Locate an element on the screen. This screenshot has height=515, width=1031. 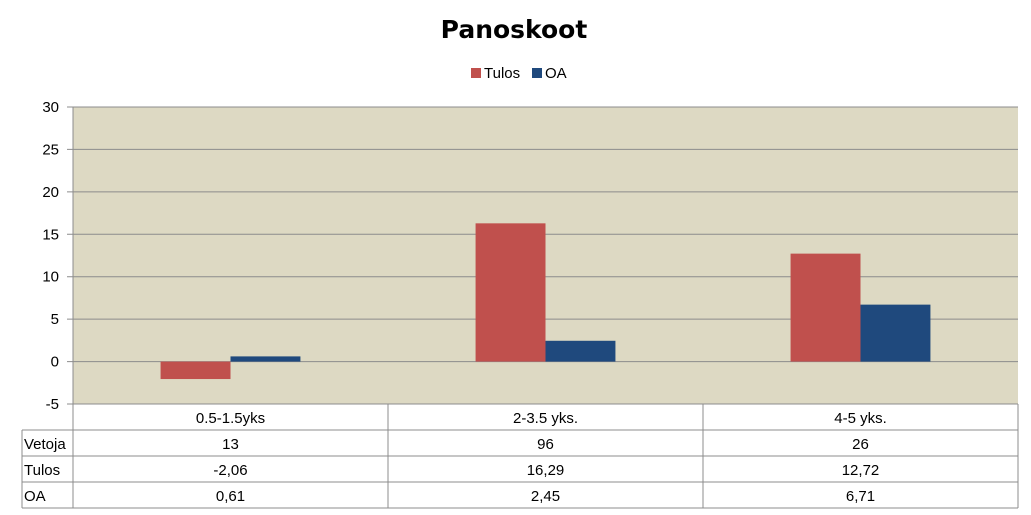
legend-label-tulos: Tulos is located at coordinates (502, 73).